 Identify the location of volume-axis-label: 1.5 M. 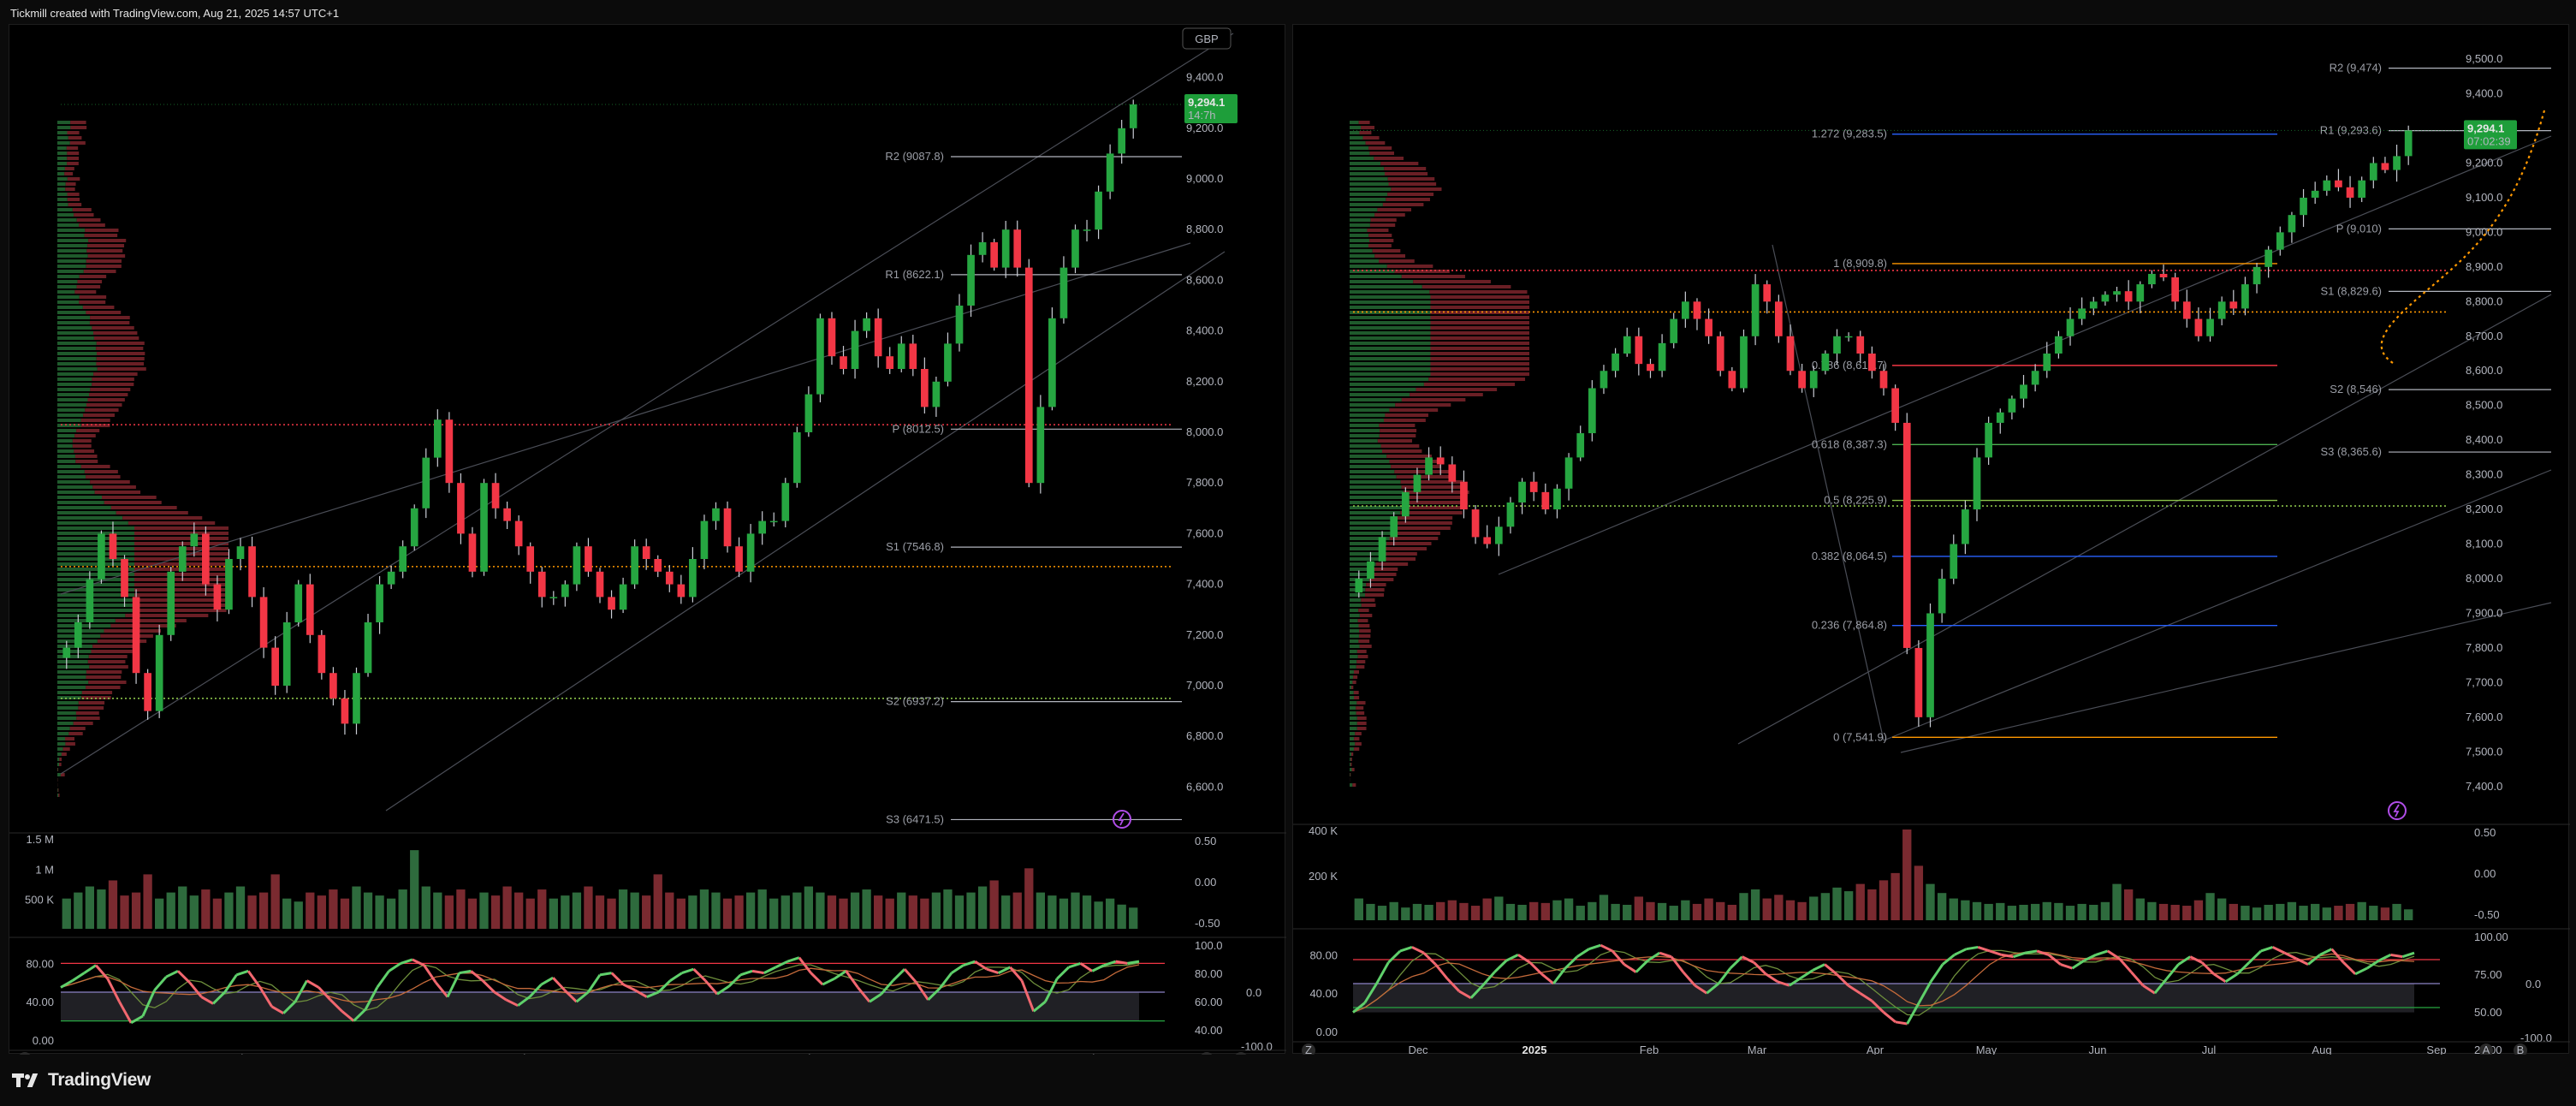
(40, 839).